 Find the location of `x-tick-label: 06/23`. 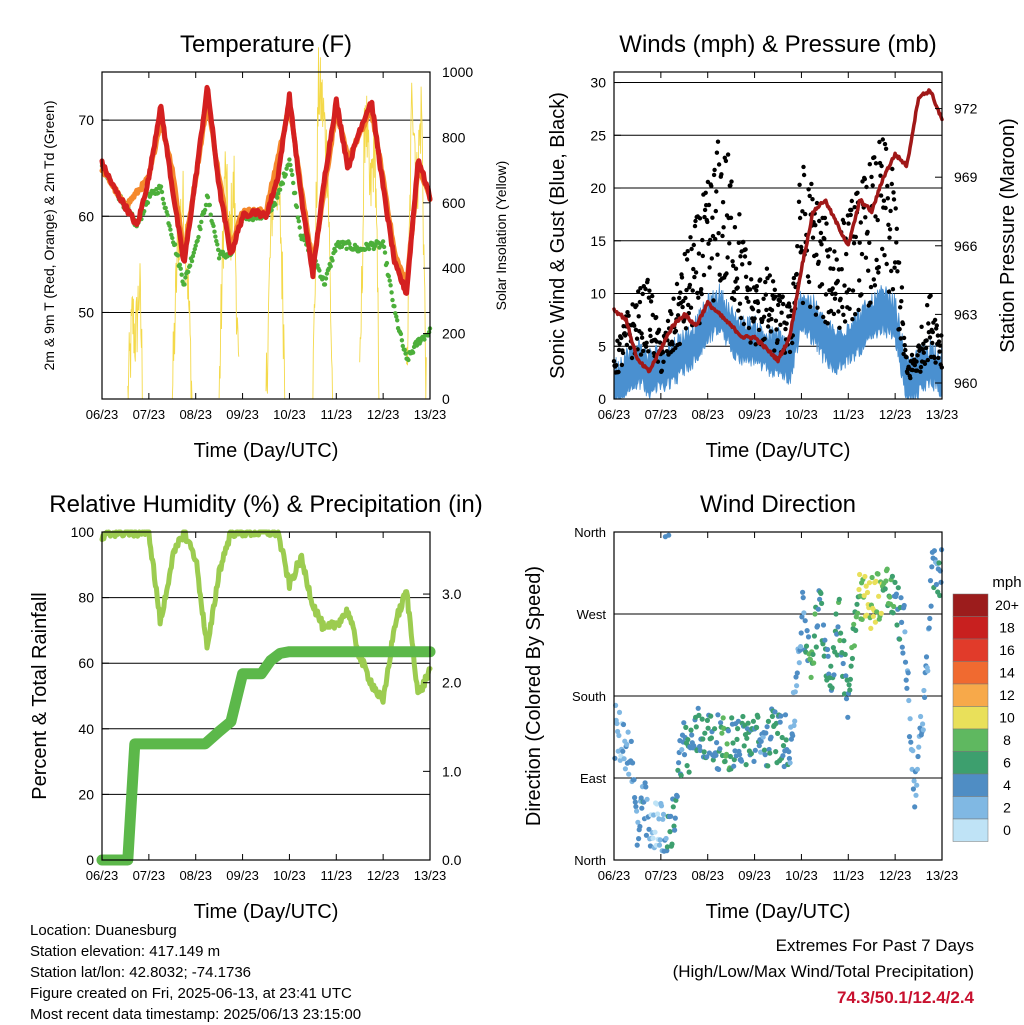

x-tick-label: 06/23 is located at coordinates (614, 875).